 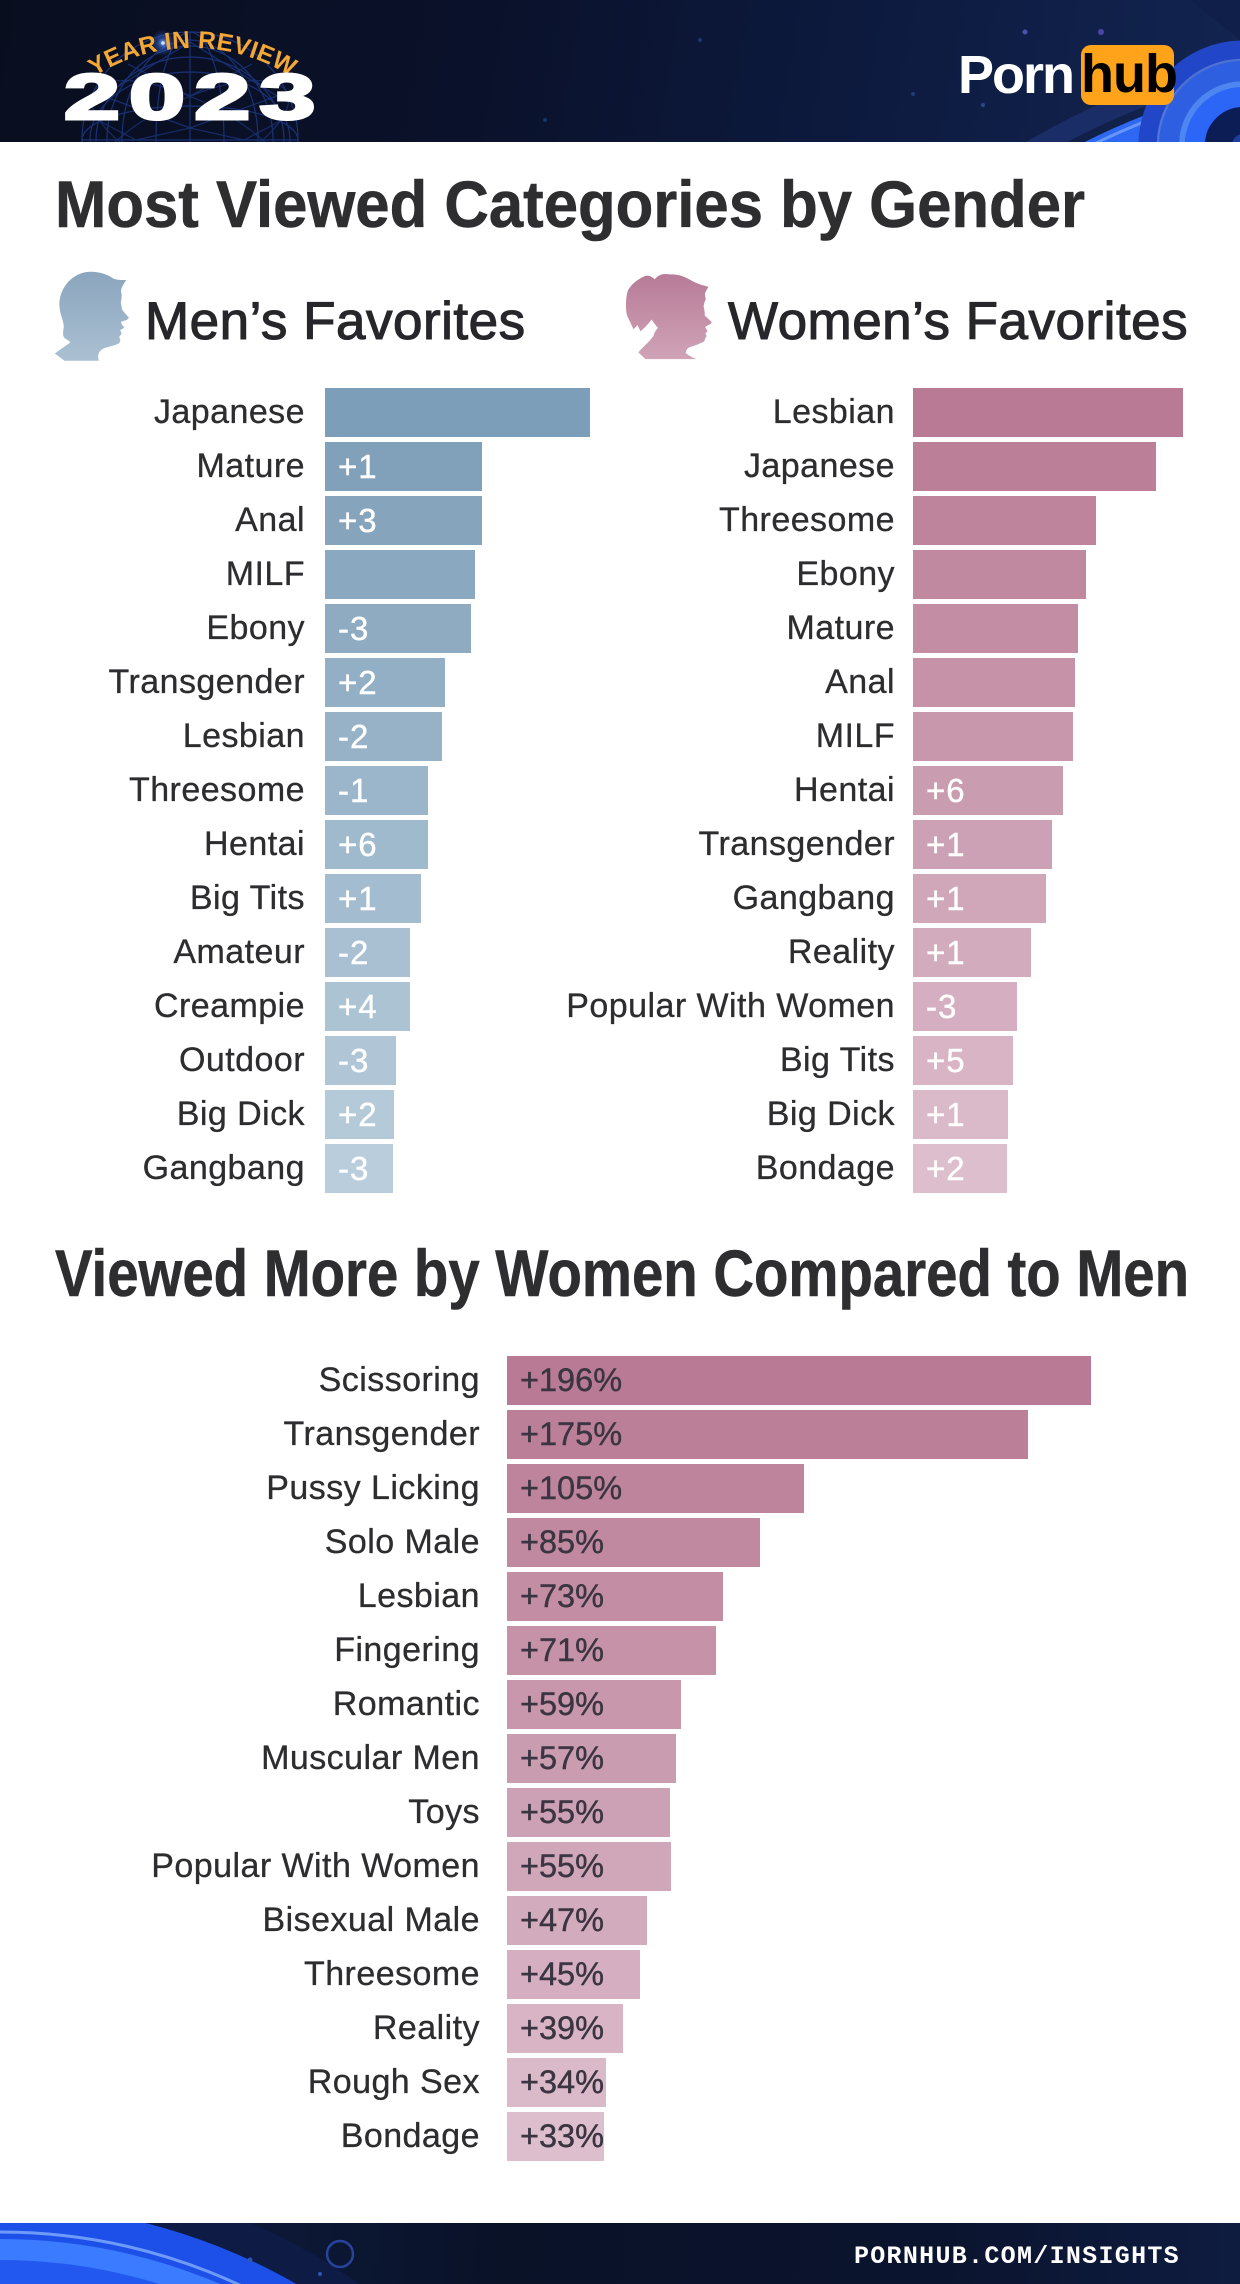 I want to click on svg-text: V, so click(x=242, y=47).